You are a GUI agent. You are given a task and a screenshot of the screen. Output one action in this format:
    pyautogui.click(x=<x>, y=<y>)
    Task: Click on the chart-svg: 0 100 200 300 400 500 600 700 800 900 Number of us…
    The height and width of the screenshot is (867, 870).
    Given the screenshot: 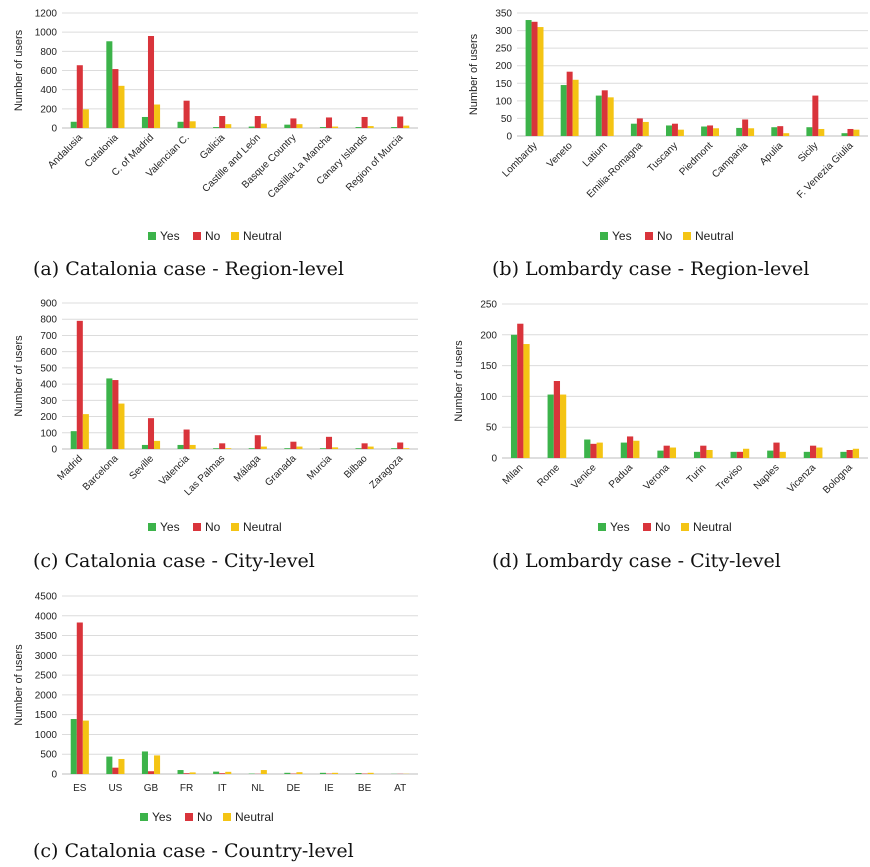 What is the action you would take?
    pyautogui.click(x=215, y=416)
    